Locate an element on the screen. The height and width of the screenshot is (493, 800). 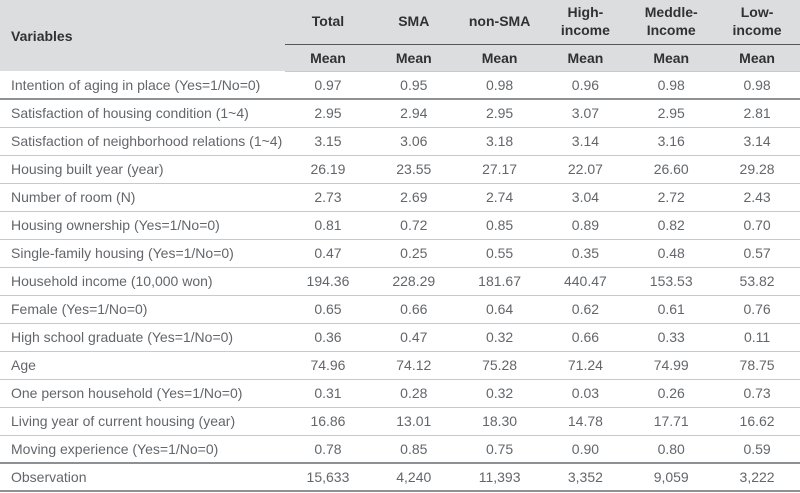
variables-column-header: Variables is located at coordinates (143, 35).